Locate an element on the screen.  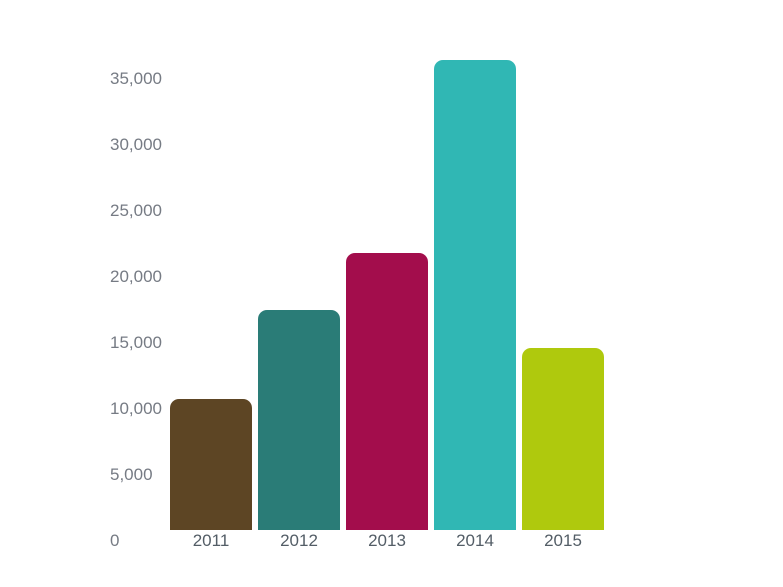
bar-2015 is located at coordinates (563, 438).